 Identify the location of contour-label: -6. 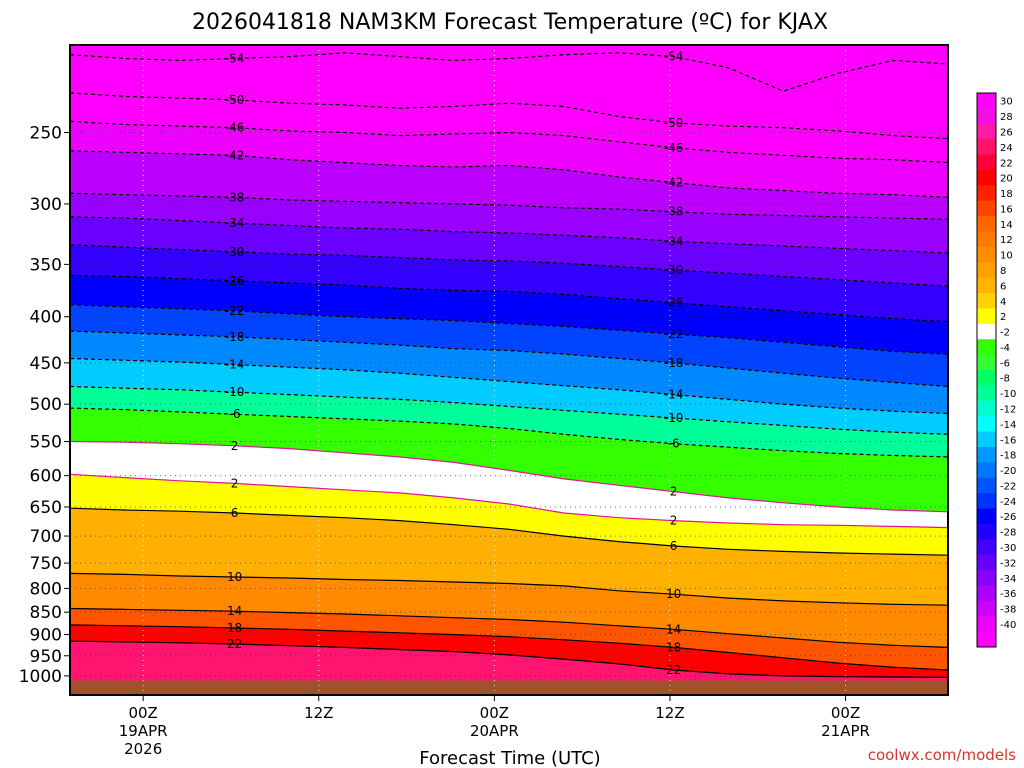
(674, 444).